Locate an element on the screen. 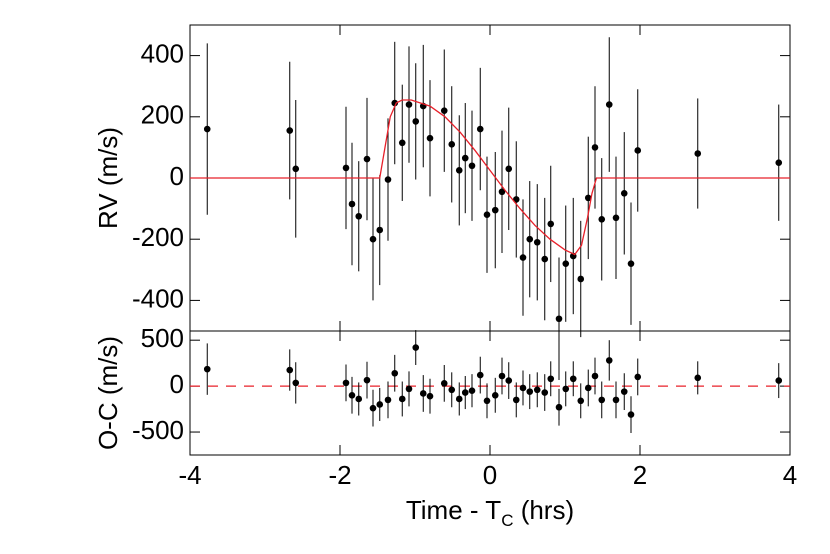 This screenshot has height=554, width=830. x-axis-label-part: (hrs) is located at coordinates (543, 510).